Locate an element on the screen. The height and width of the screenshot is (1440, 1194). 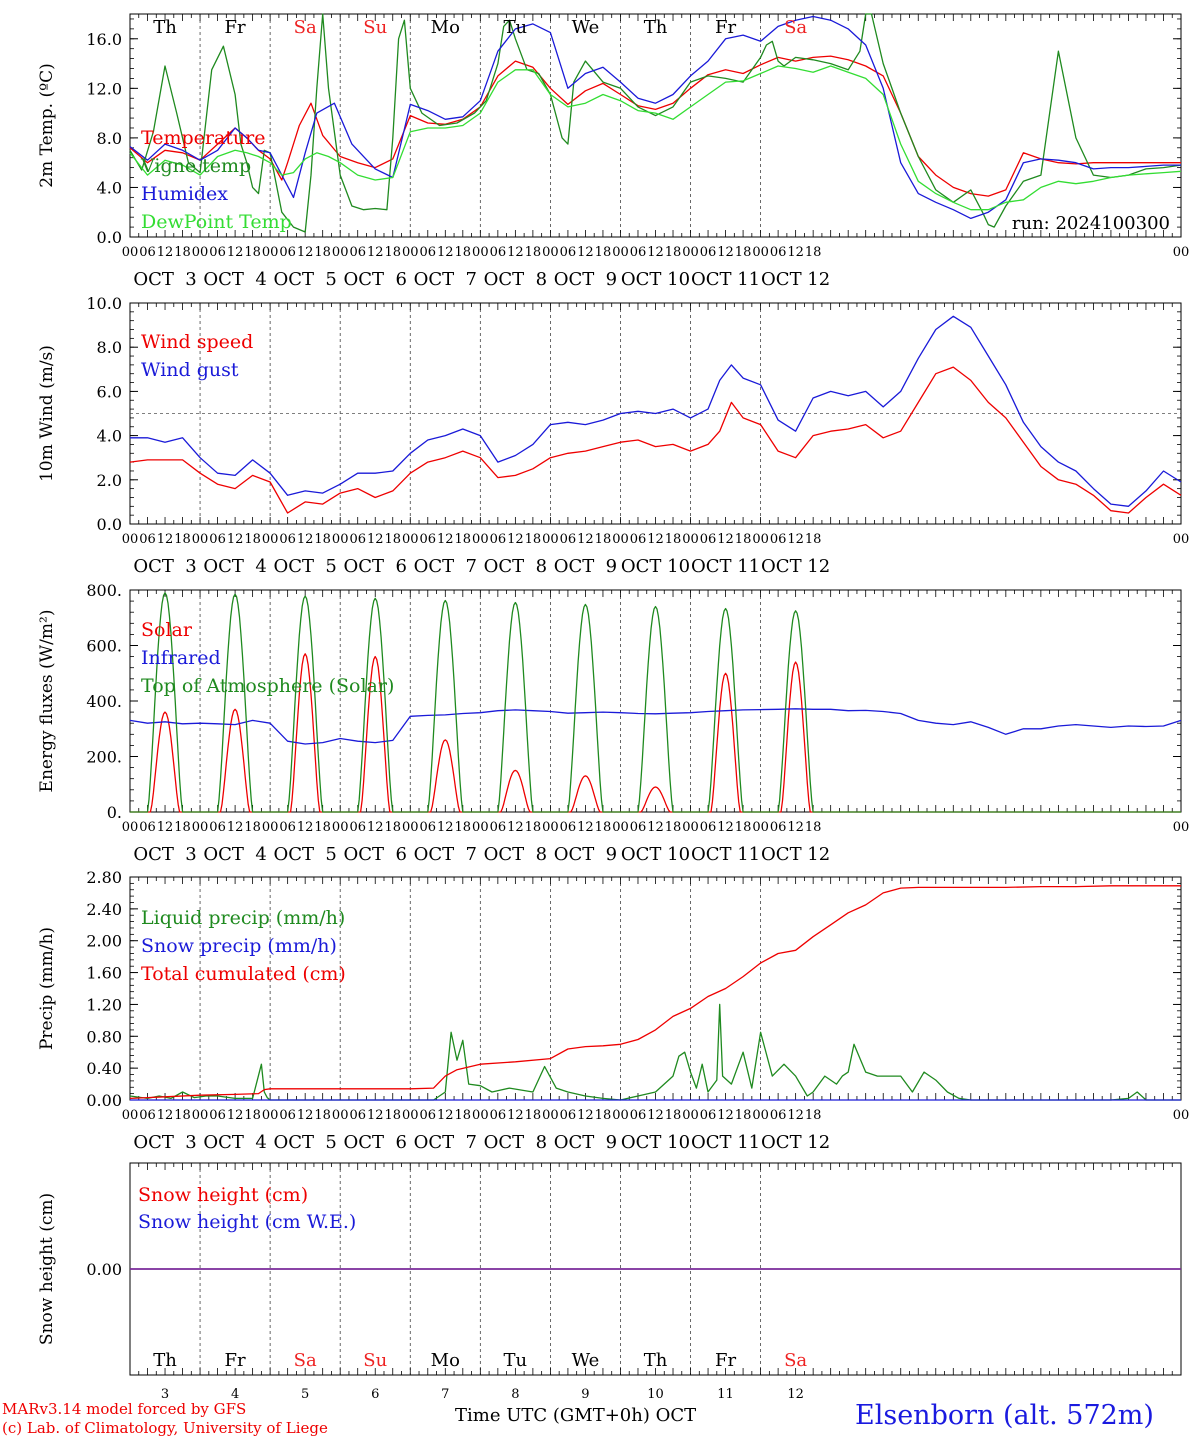
date-label: OCT 12 is located at coordinates (795, 1142).